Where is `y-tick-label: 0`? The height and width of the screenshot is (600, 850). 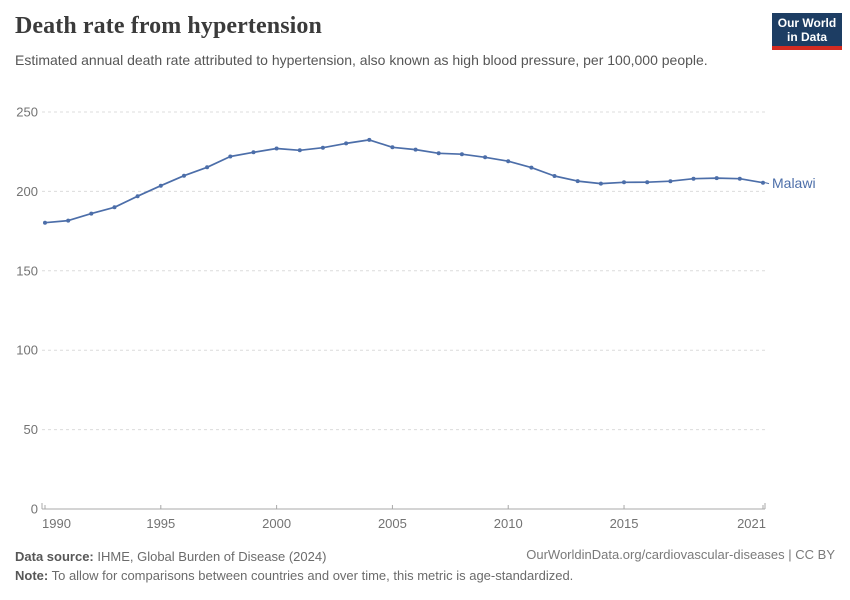
y-tick-label: 0 is located at coordinates (34, 509).